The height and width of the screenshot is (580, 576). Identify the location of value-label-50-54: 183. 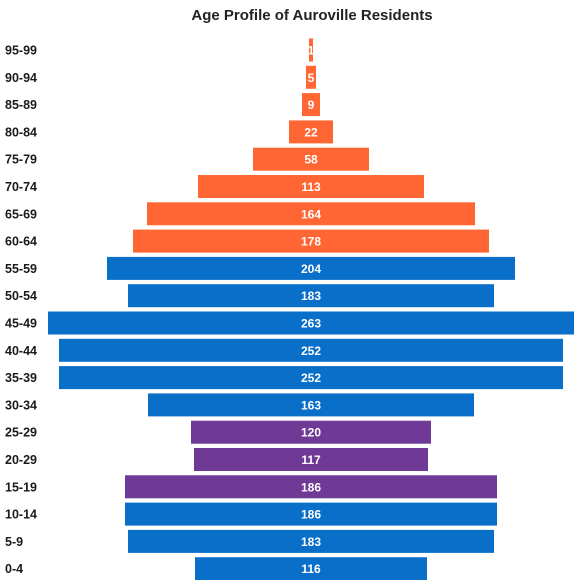
(311, 296).